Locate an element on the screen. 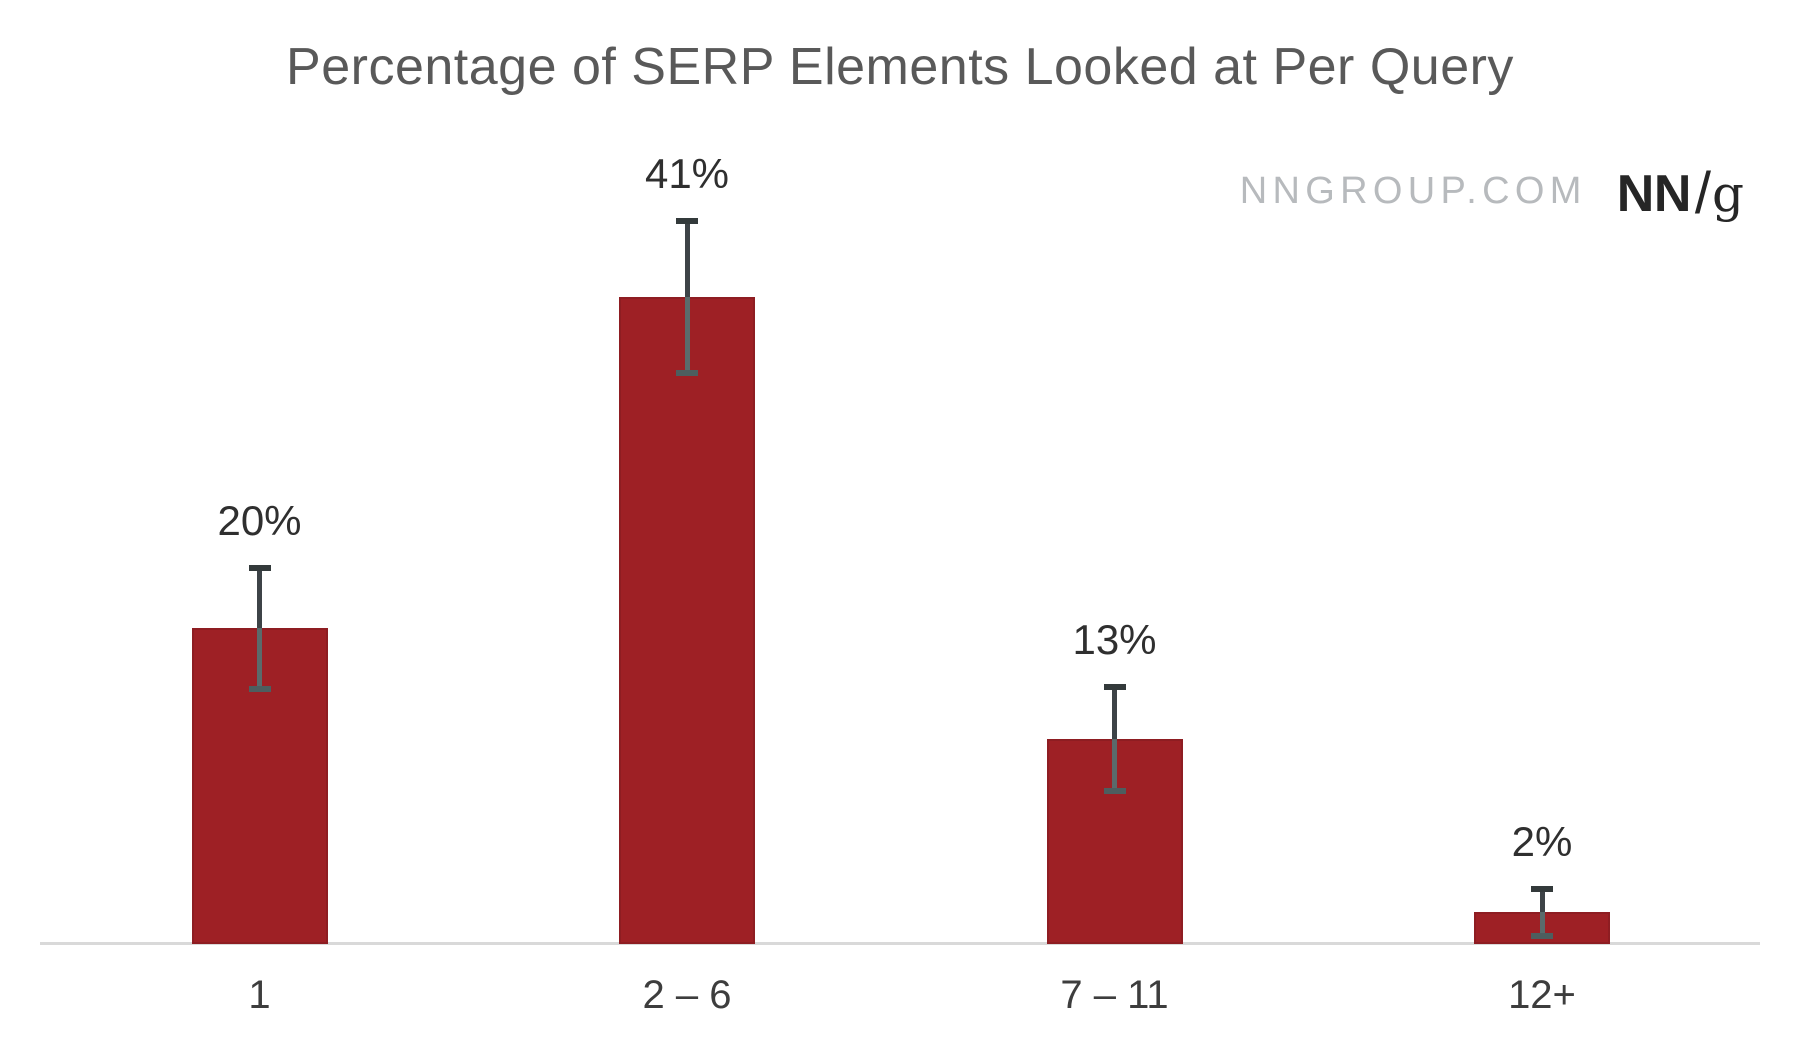  value-label: 20% is located at coordinates (259, 521).